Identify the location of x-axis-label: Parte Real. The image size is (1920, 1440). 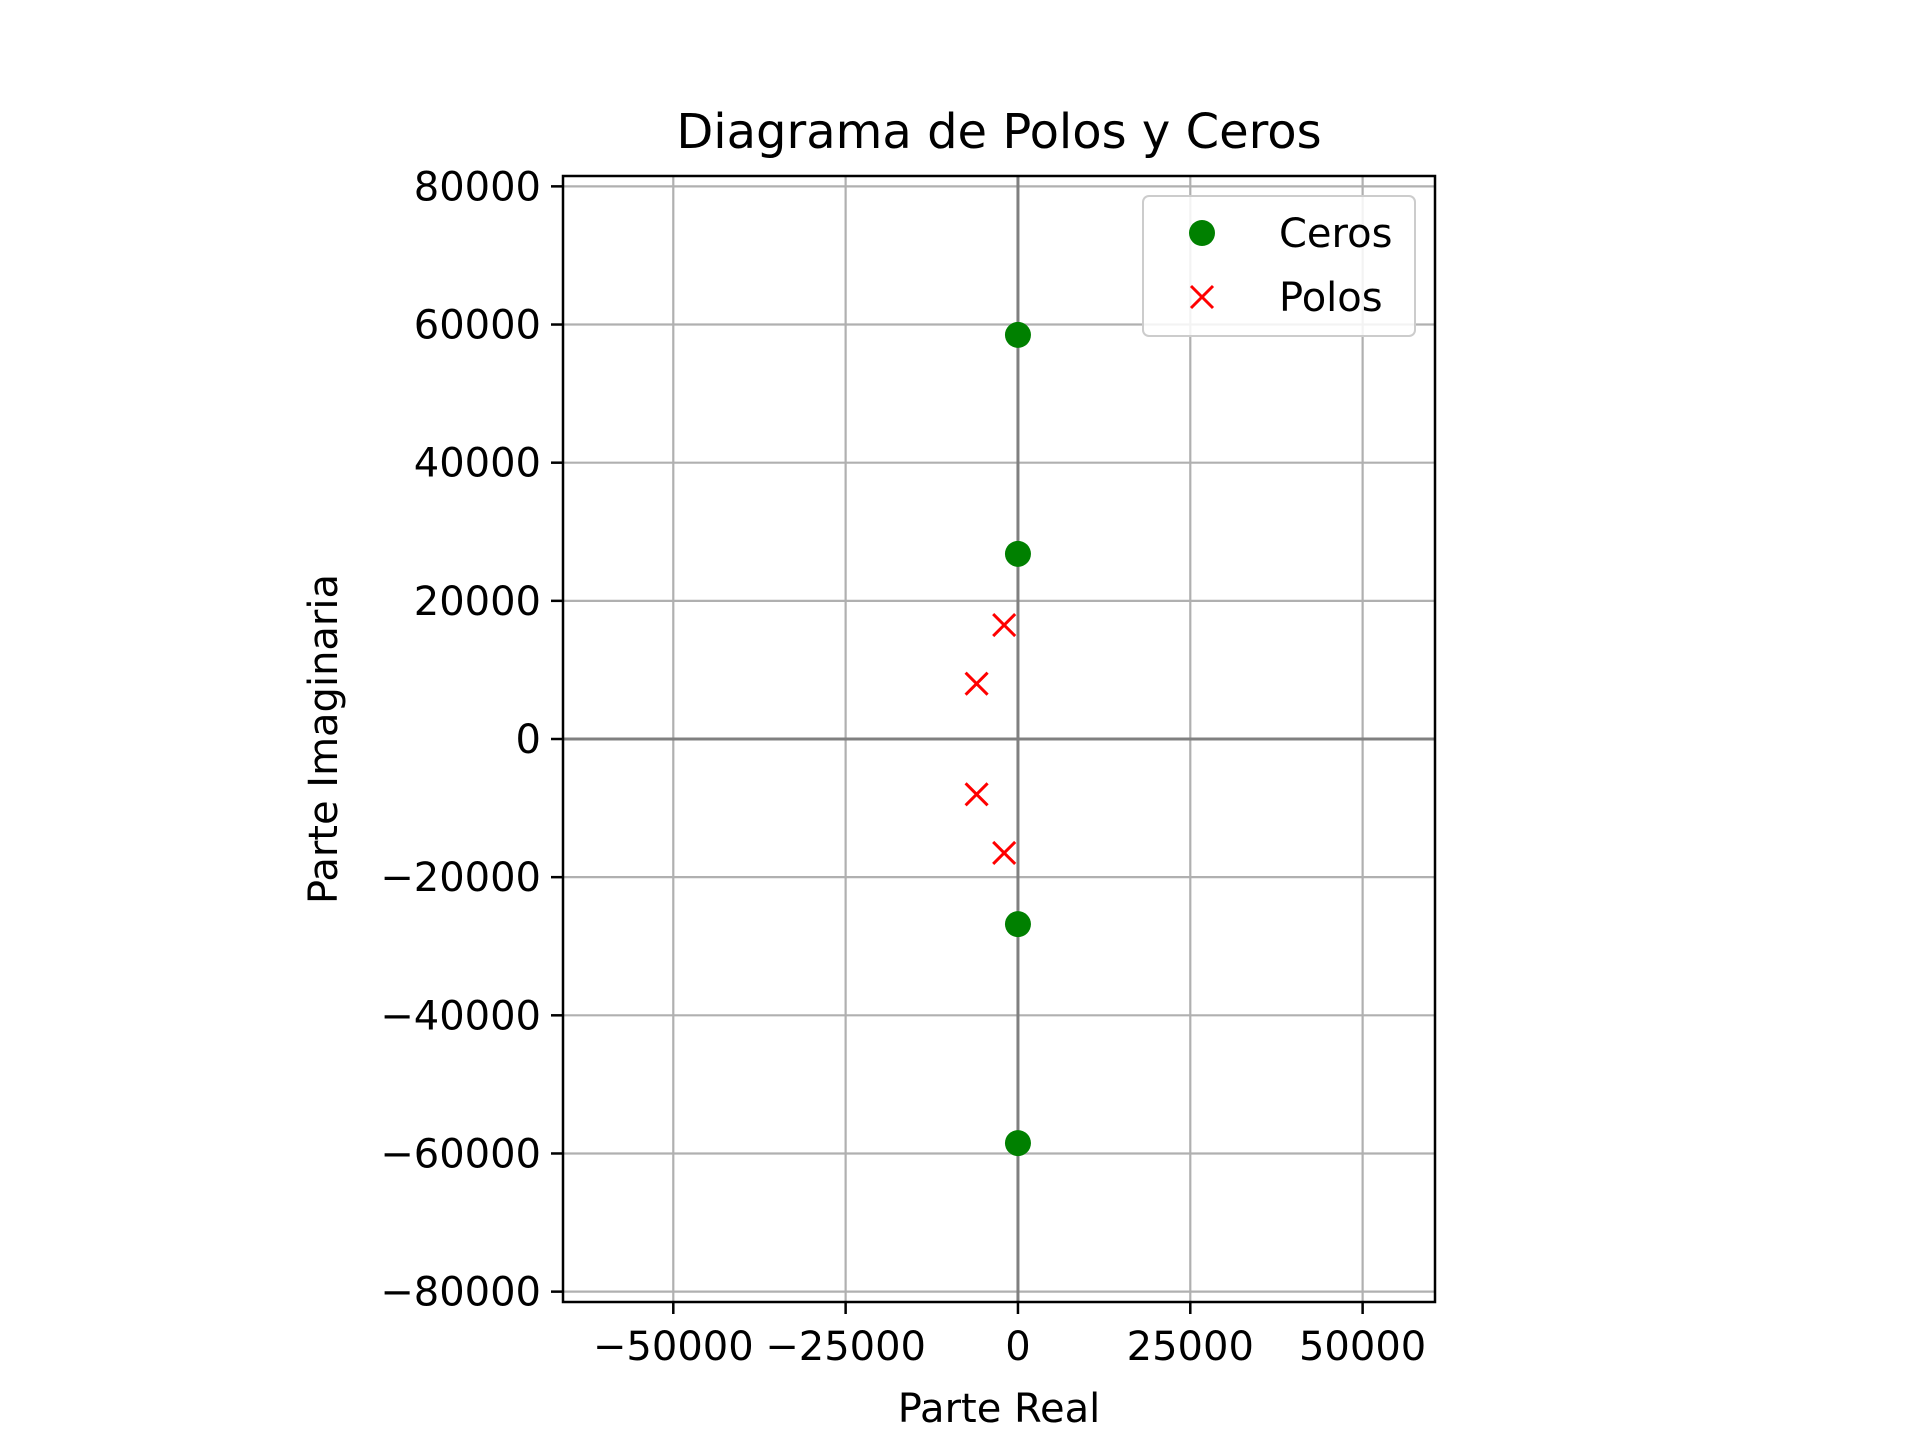
(999, 1409).